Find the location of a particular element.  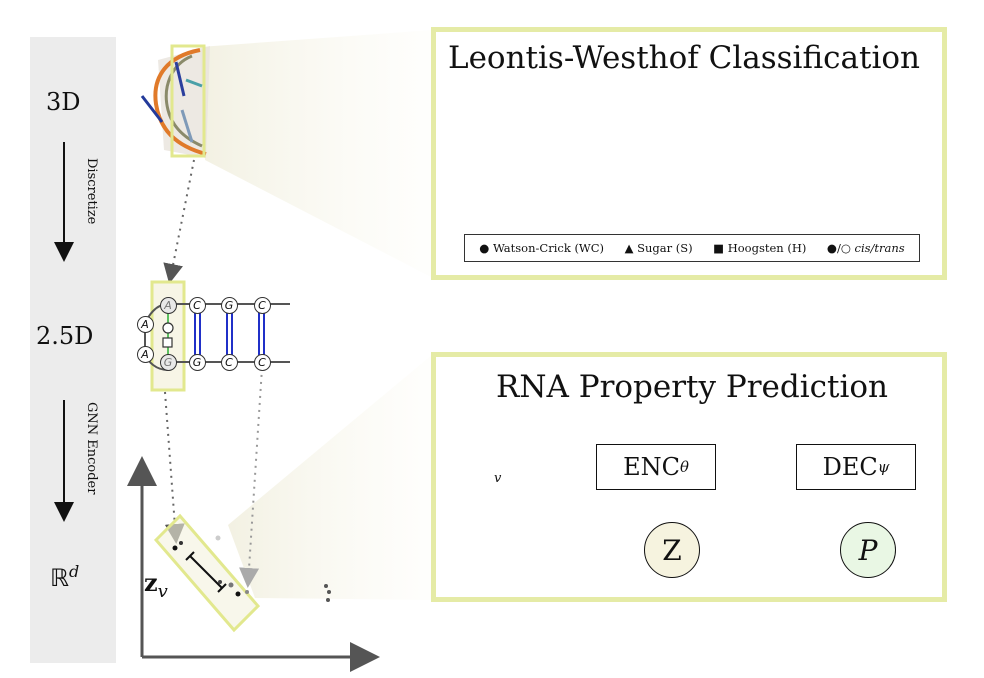

stage-label-embedding: ℝd is located at coordinates (64, 577).